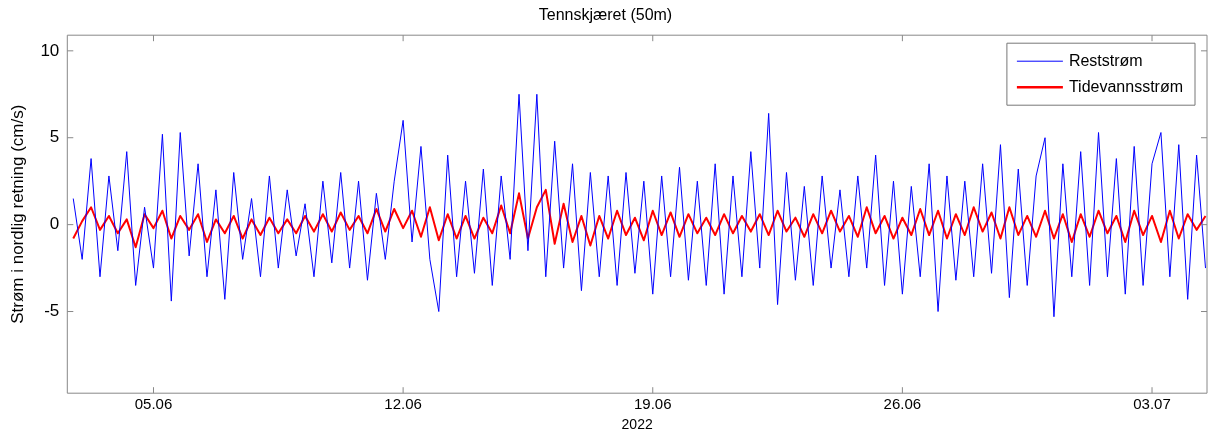 The image size is (1209, 434). Describe the element at coordinates (902, 404) in the screenshot. I see `x-tick-label: 26.06` at that location.